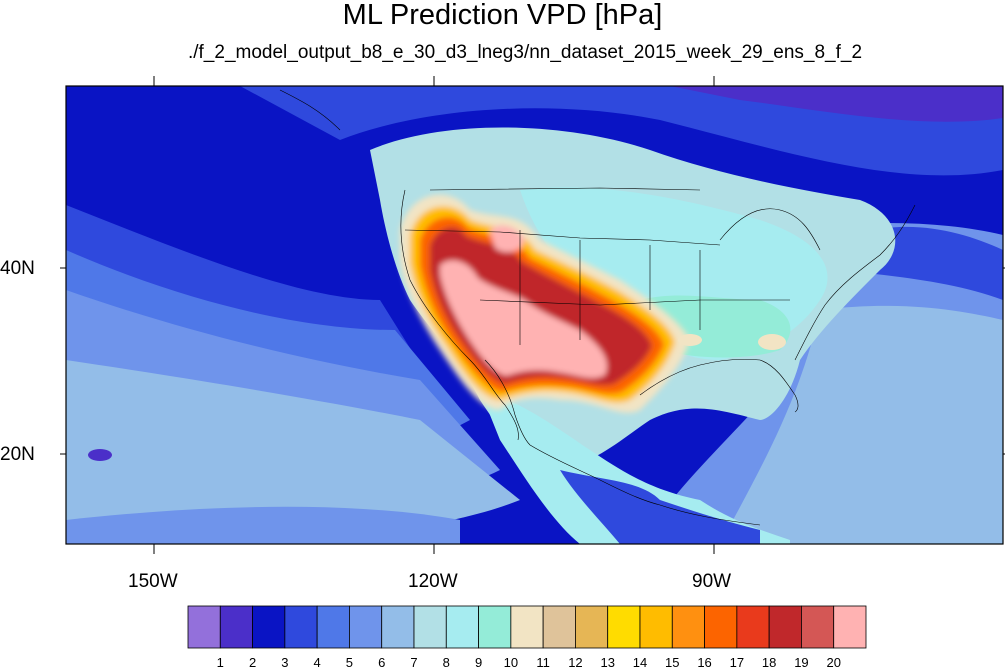  Describe the element at coordinates (433, 581) in the screenshot. I see `x-tick-label-120w: 120W` at that location.